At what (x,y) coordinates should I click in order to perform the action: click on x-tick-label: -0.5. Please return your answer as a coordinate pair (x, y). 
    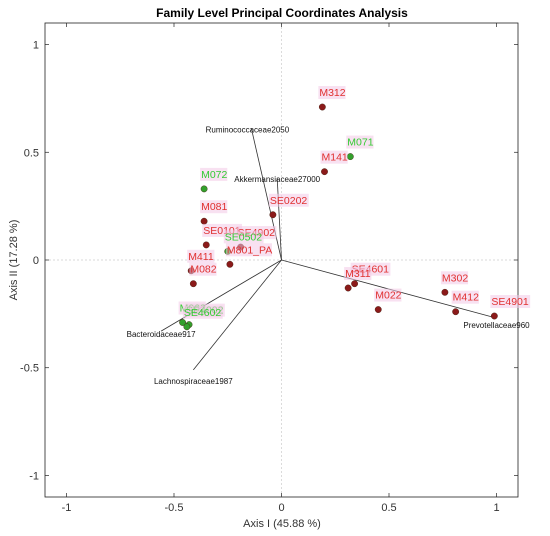
    Looking at the image, I should click on (174, 508).